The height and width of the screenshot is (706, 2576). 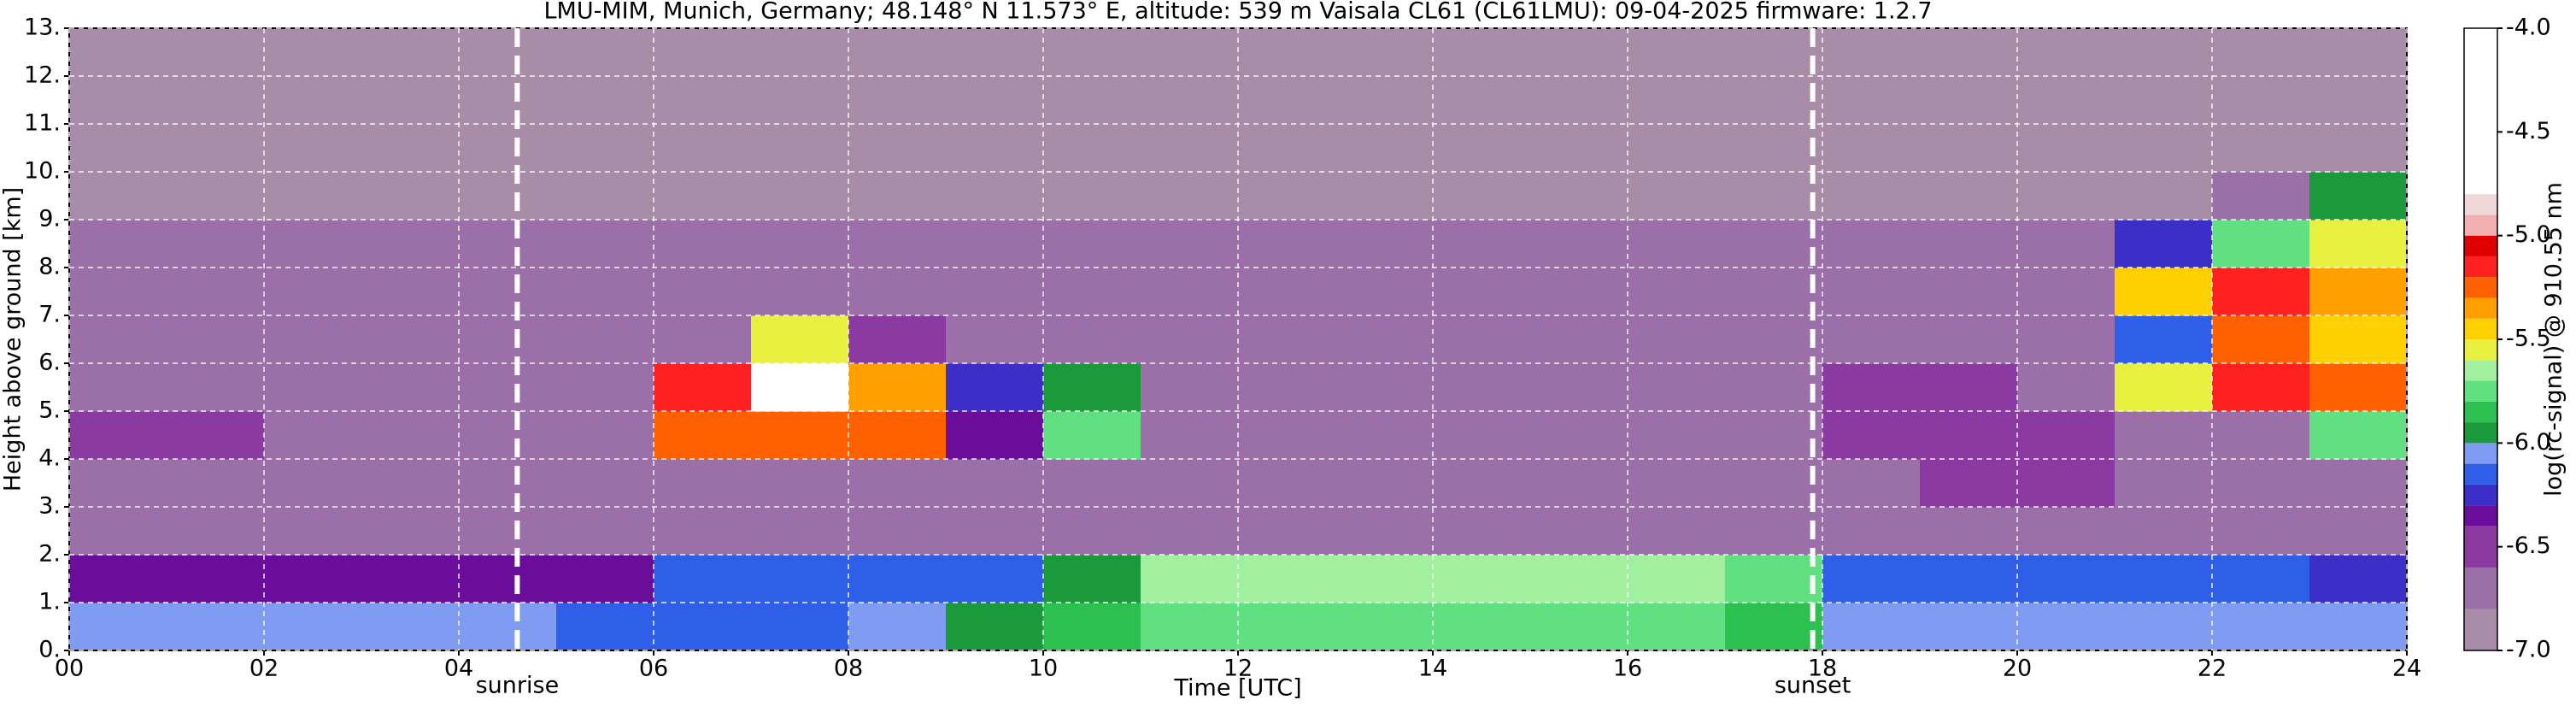 I want to click on x-tick-label: 24, so click(x=2406, y=669).